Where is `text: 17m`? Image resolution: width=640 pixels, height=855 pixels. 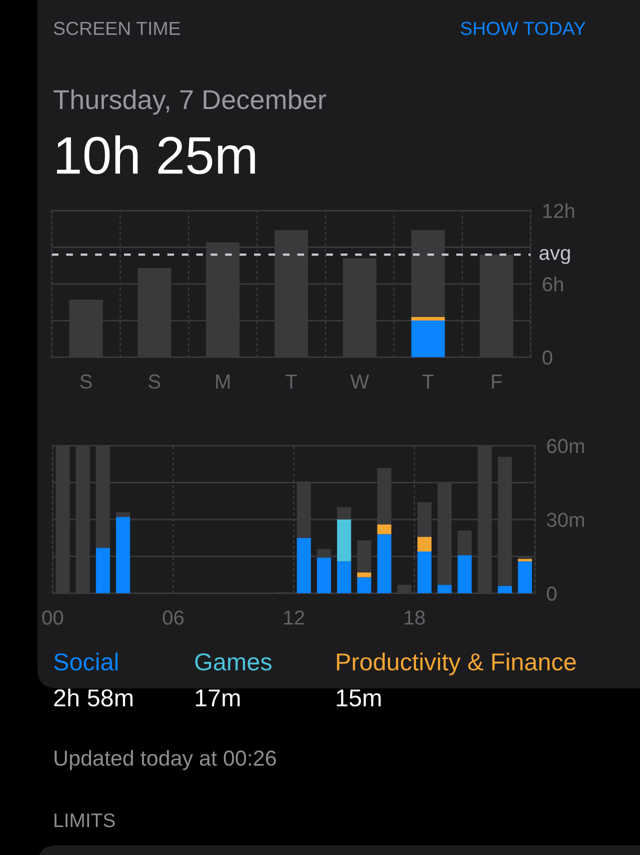
text: 17m is located at coordinates (218, 698).